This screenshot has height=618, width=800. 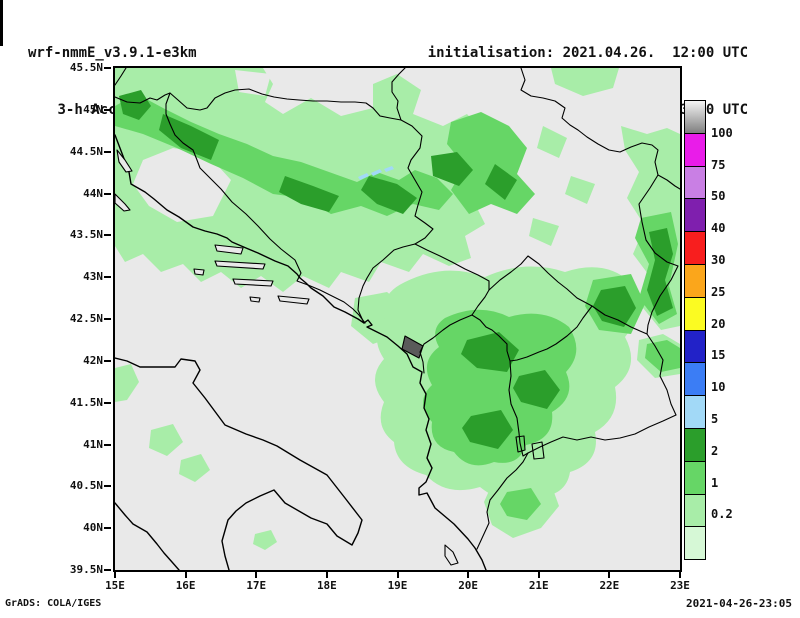 I want to click on lake-skadar, so click(x=412, y=347).